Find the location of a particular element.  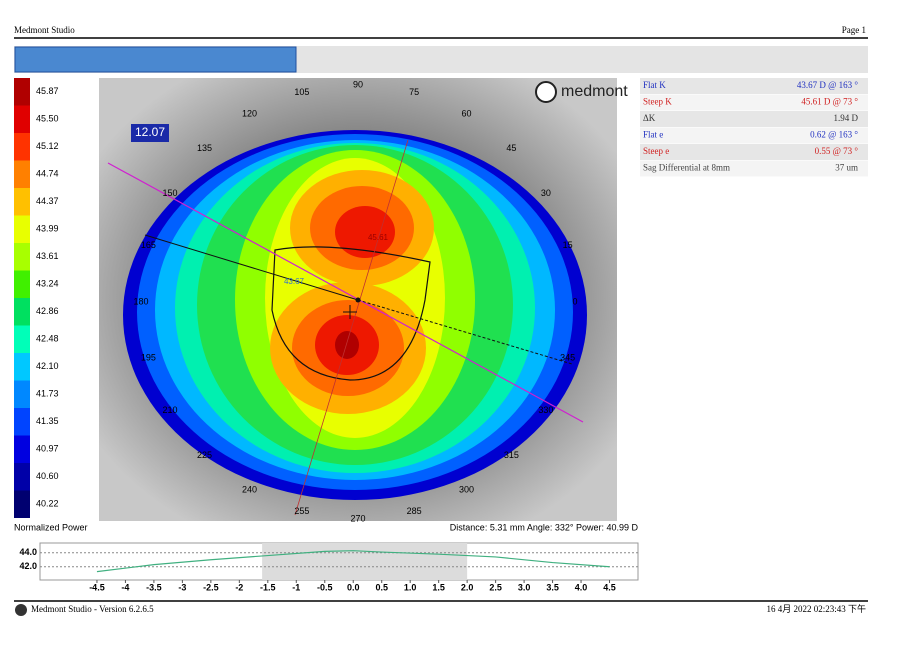

info-value: 0.62 @ 163 ° is located at coordinates (834, 135).